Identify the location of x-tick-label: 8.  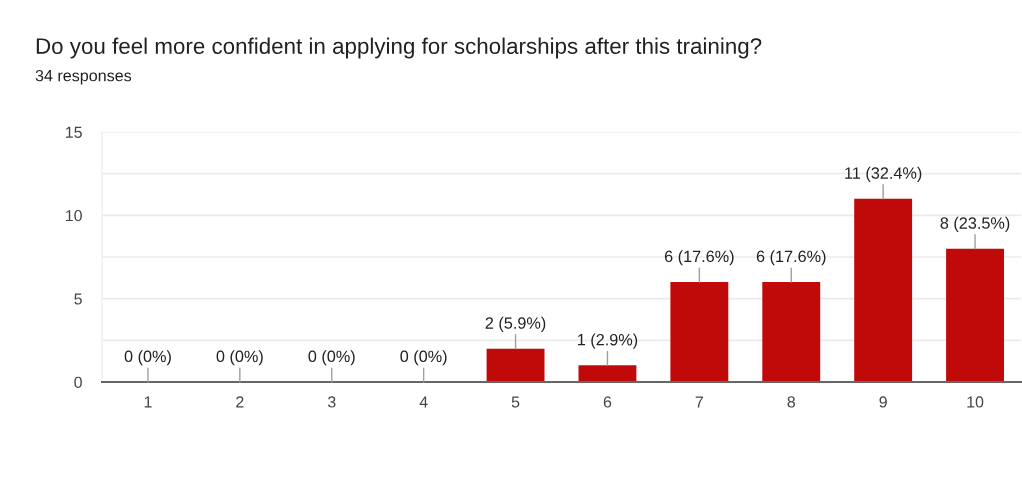
(791, 402).